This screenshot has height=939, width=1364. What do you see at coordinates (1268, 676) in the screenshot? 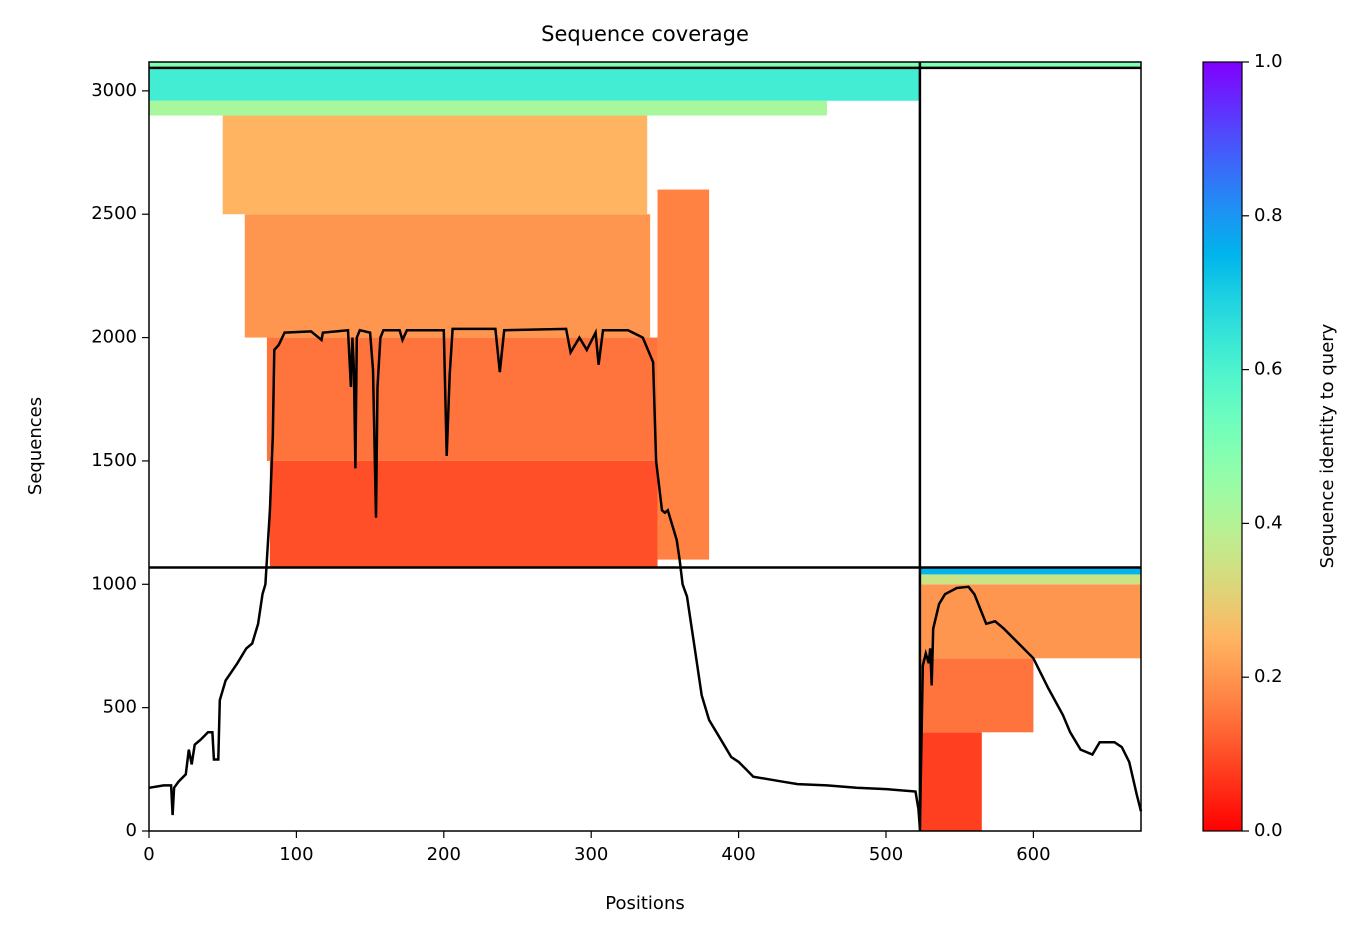
I see `colorbar-tick-label: 0.2` at bounding box center [1268, 676].